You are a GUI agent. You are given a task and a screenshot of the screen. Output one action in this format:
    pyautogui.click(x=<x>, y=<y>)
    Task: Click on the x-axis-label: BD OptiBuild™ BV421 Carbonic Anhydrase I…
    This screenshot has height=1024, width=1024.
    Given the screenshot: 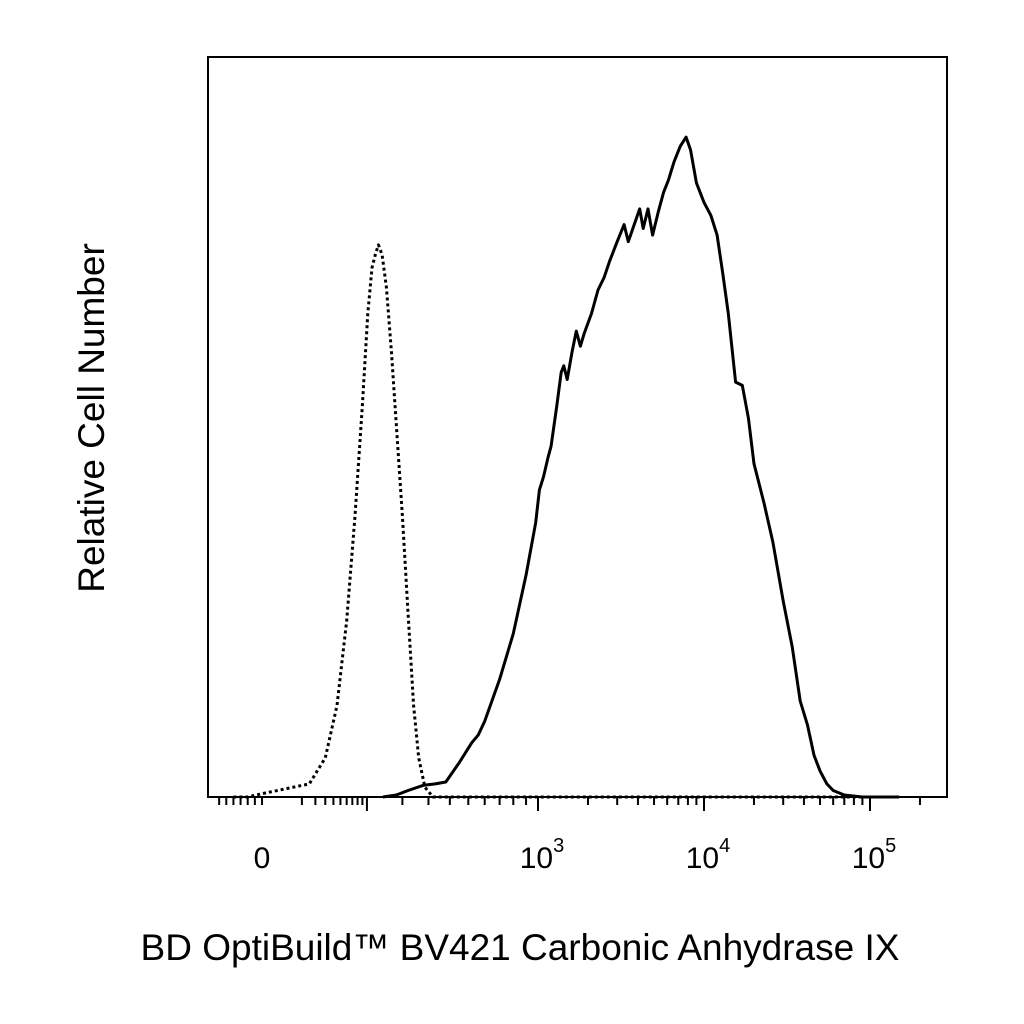 What is the action you would take?
    pyautogui.click(x=520, y=947)
    